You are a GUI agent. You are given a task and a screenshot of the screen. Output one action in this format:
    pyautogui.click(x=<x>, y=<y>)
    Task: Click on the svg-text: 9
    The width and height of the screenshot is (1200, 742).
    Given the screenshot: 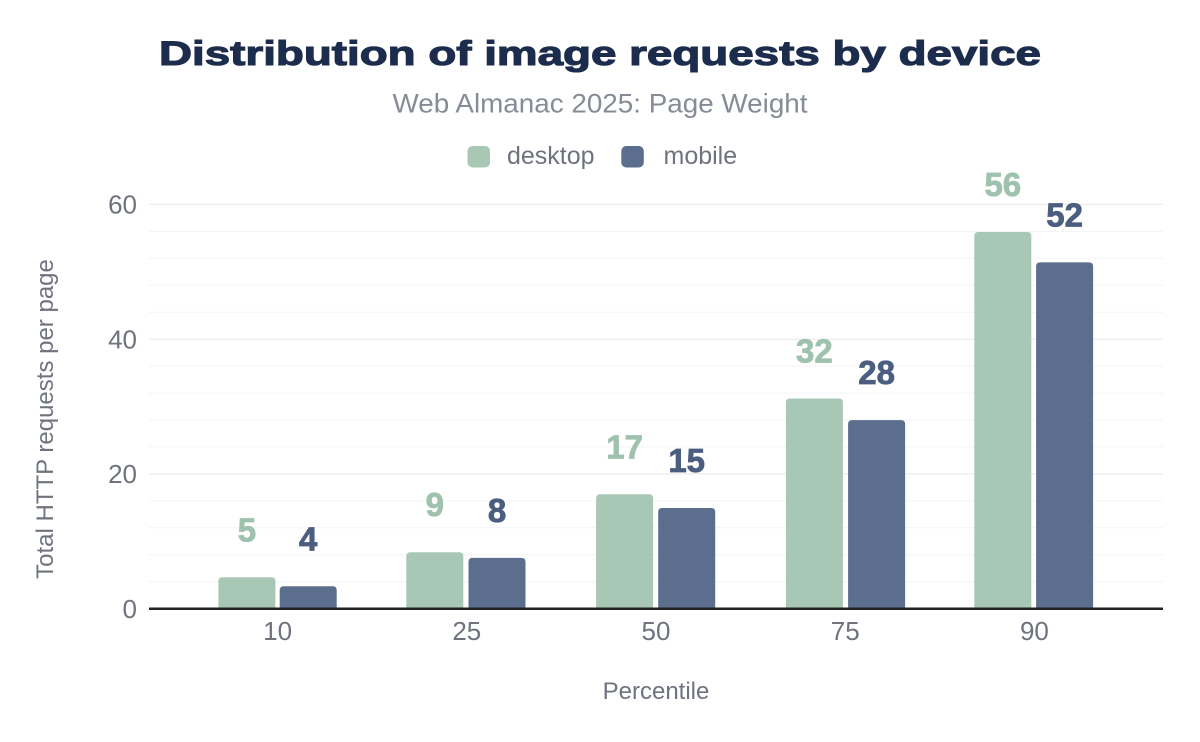 What is the action you would take?
    pyautogui.click(x=435, y=504)
    